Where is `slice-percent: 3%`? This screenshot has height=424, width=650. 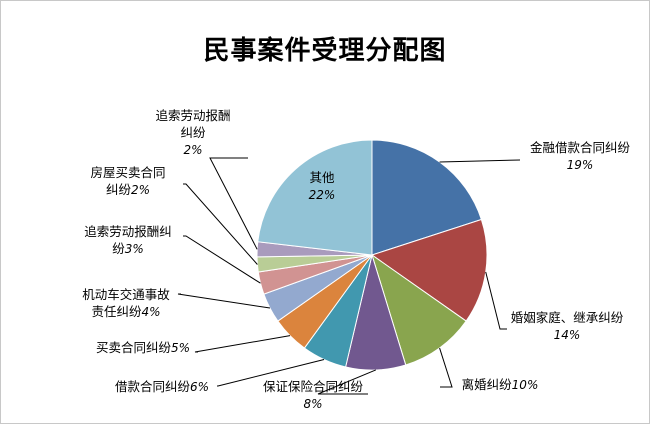
slice-percent: 3% is located at coordinates (134, 249).